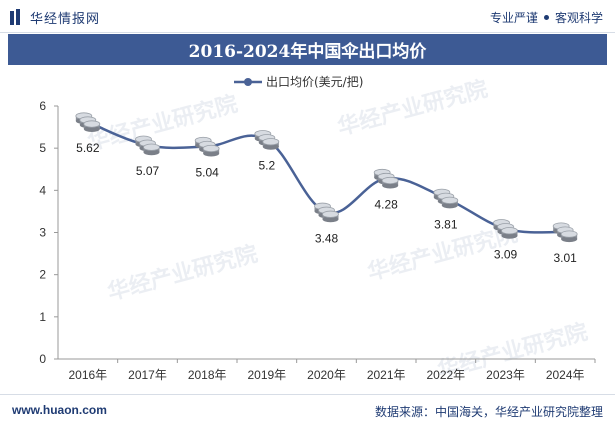 The width and height of the screenshot is (615, 427). Describe the element at coordinates (248, 82) in the screenshot. I see `legend-marker` at that location.